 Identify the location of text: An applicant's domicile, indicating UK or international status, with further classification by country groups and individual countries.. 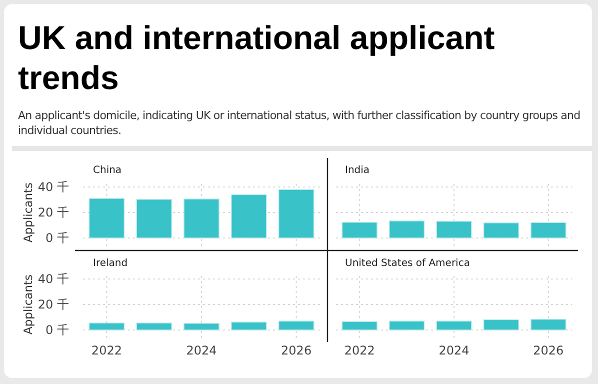
(300, 123).